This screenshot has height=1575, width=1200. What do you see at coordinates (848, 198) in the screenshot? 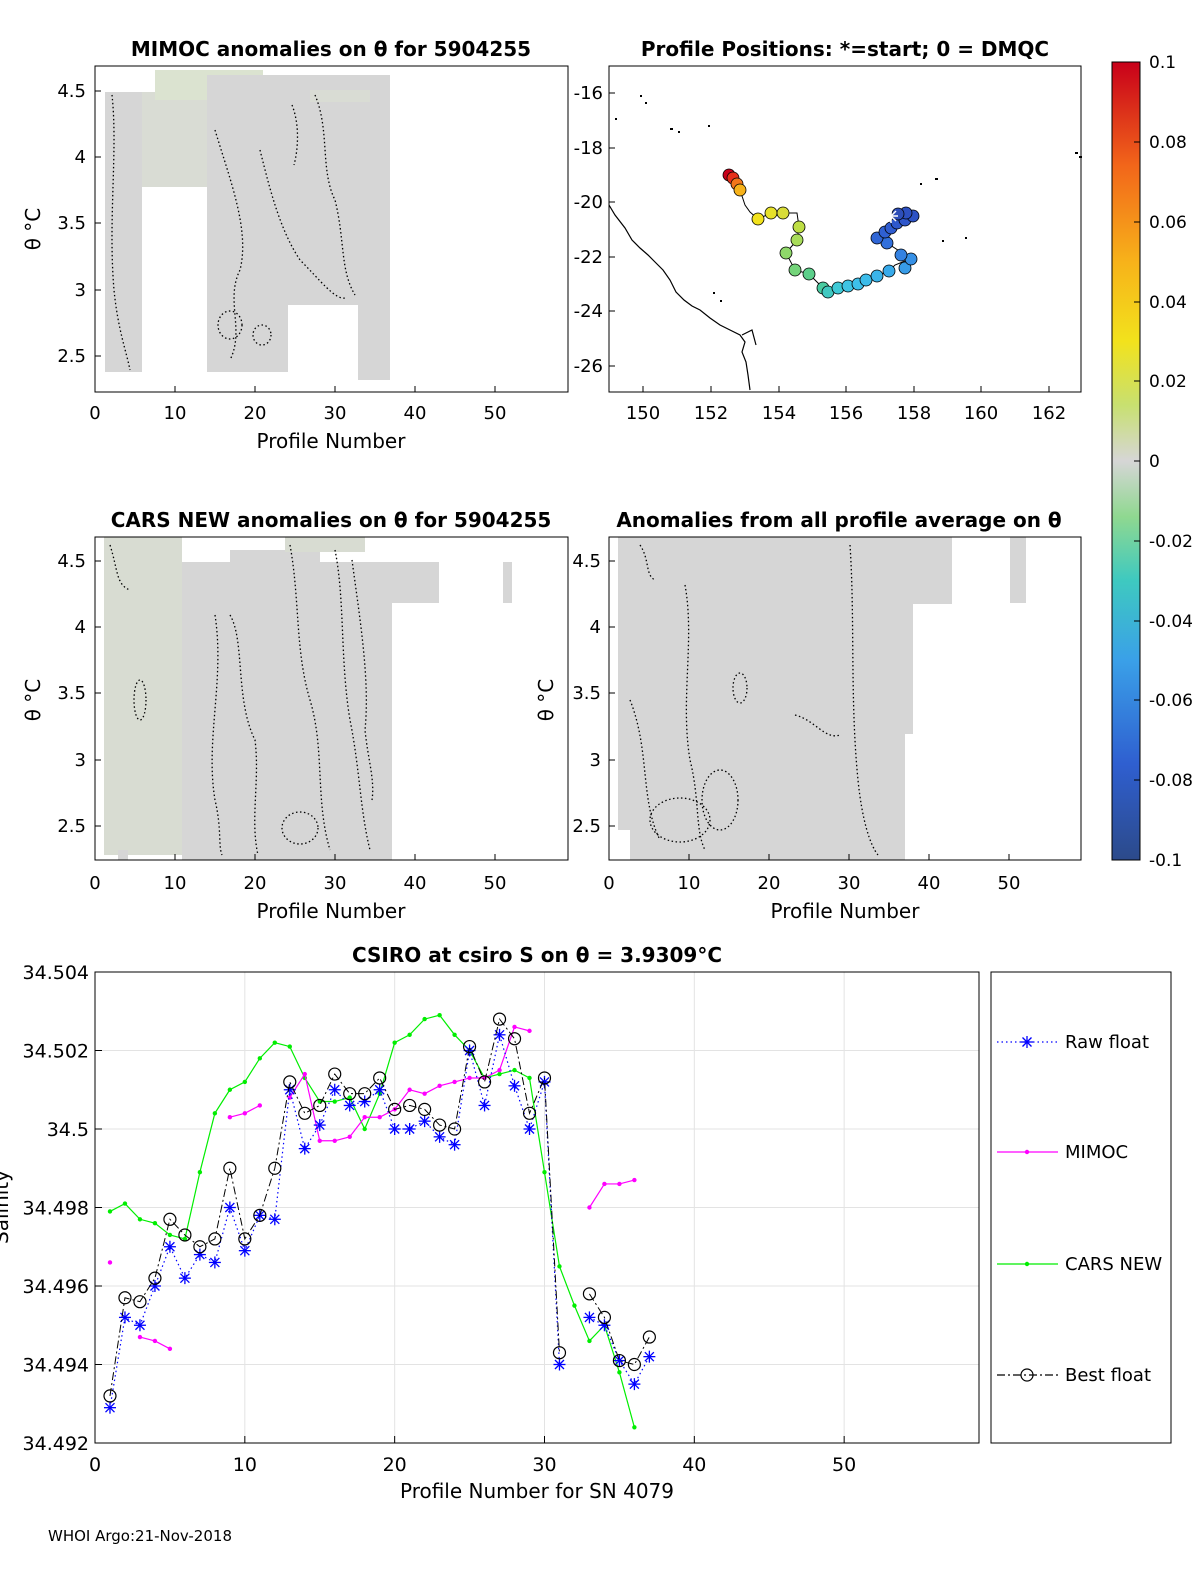
I see `islands` at bounding box center [848, 198].